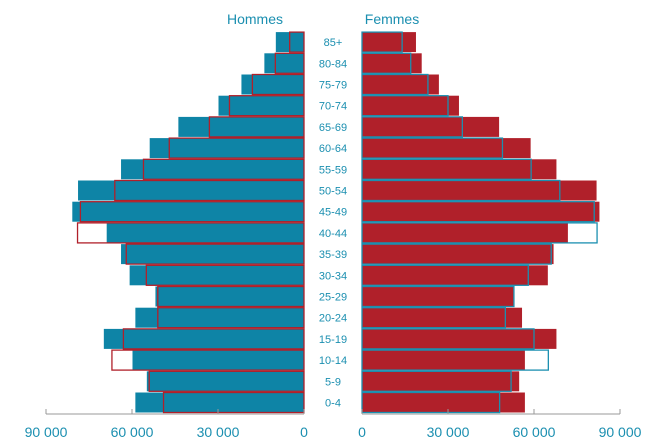  Describe the element at coordinates (382, 42) in the screenshot. I see `outline-femmes-85plus` at that location.